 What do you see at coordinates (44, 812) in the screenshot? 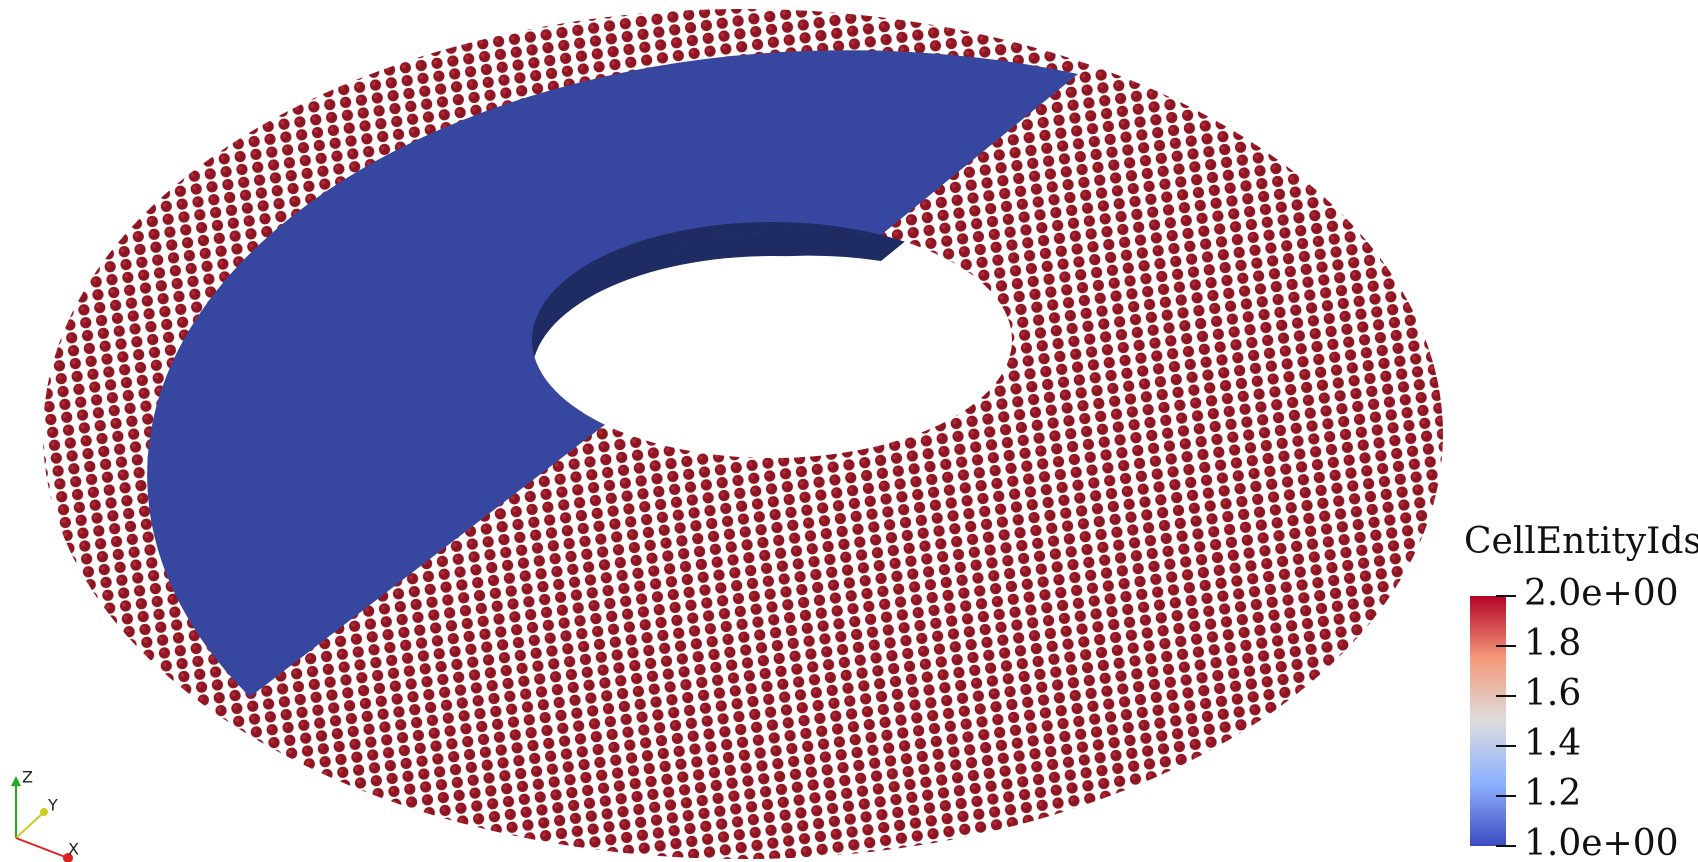
I see `y-tip` at bounding box center [44, 812].